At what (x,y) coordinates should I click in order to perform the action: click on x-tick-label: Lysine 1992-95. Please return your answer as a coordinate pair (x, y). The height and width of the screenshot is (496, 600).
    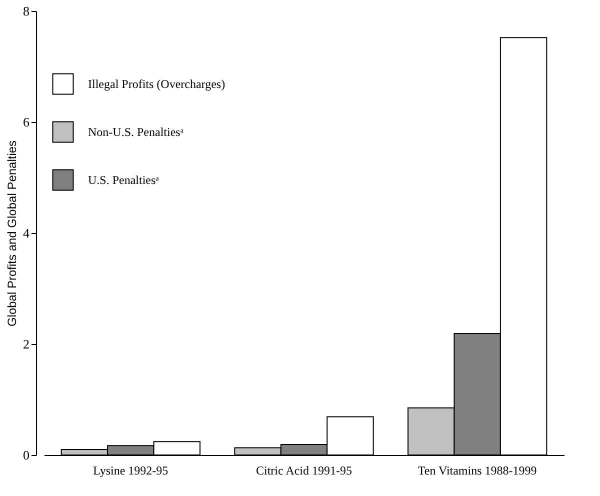
    Looking at the image, I should click on (130, 471).